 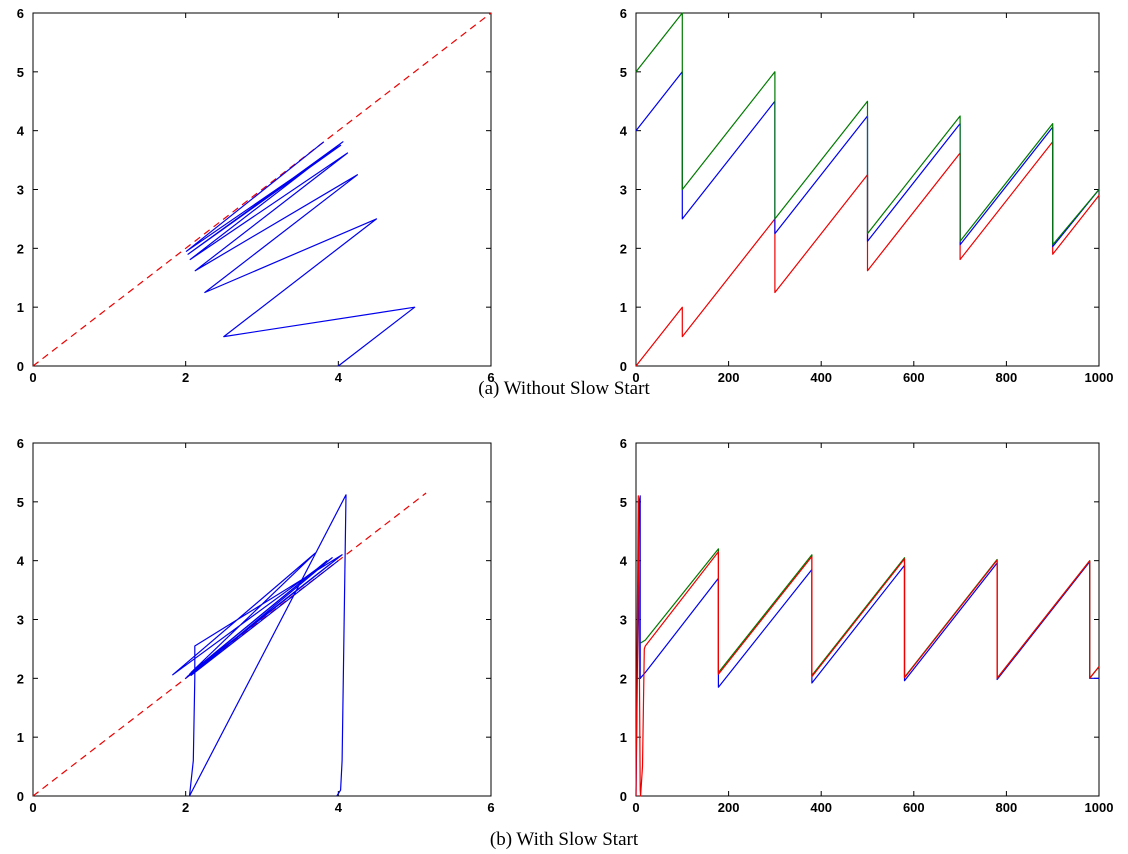 What do you see at coordinates (564, 839) in the screenshot?
I see `caption-b: (b) With Slow Start` at bounding box center [564, 839].